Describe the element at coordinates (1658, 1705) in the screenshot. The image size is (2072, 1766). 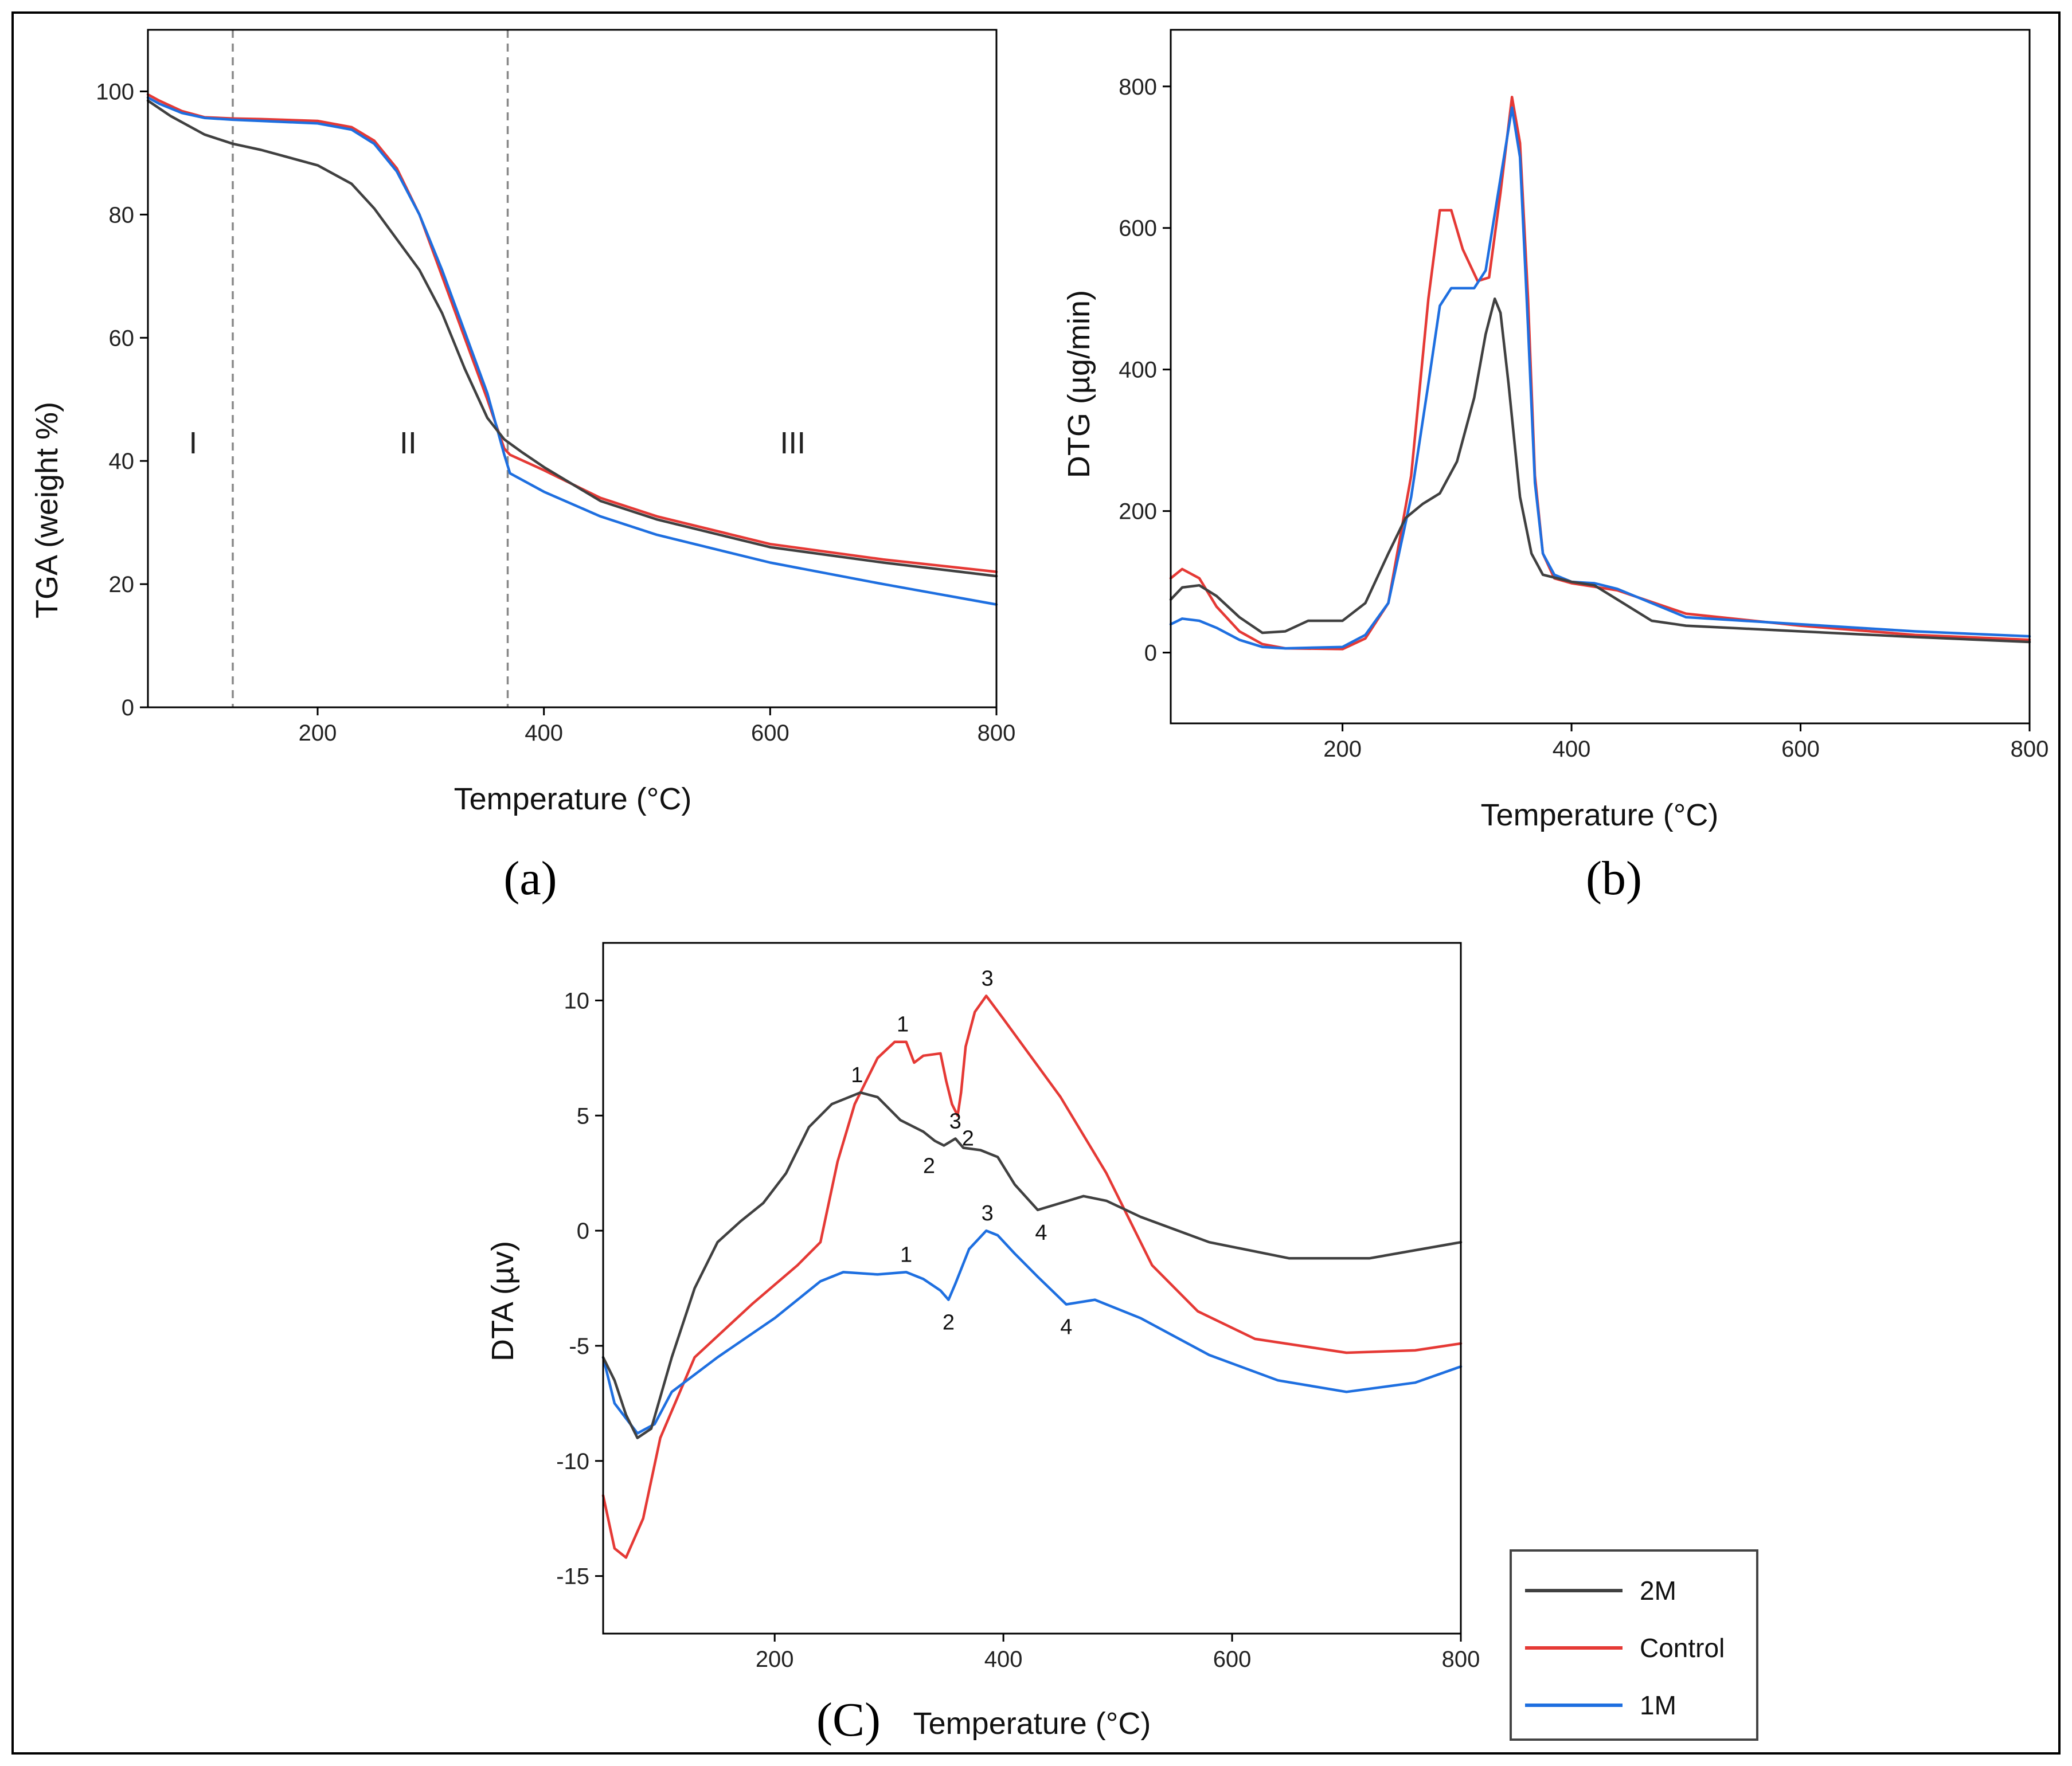
I see `legend-label-1m: 1M` at that location.